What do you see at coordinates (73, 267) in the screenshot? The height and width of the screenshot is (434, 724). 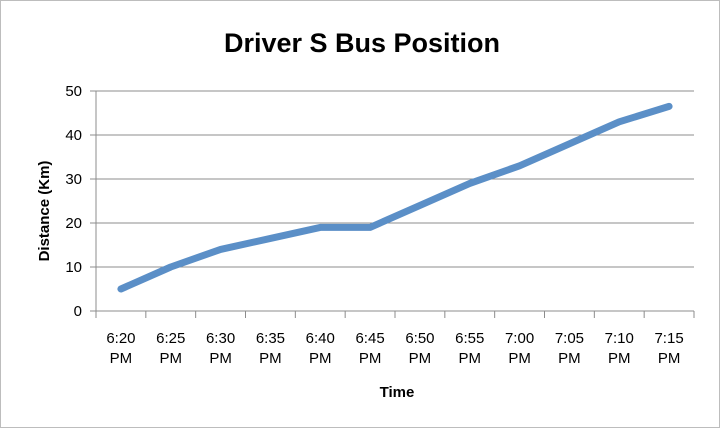 I see `y-tick-label: 10` at bounding box center [73, 267].